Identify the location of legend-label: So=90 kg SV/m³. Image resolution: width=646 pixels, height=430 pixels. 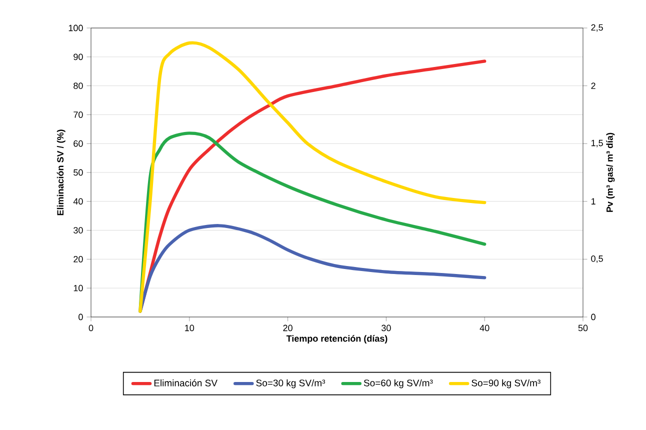
(506, 383).